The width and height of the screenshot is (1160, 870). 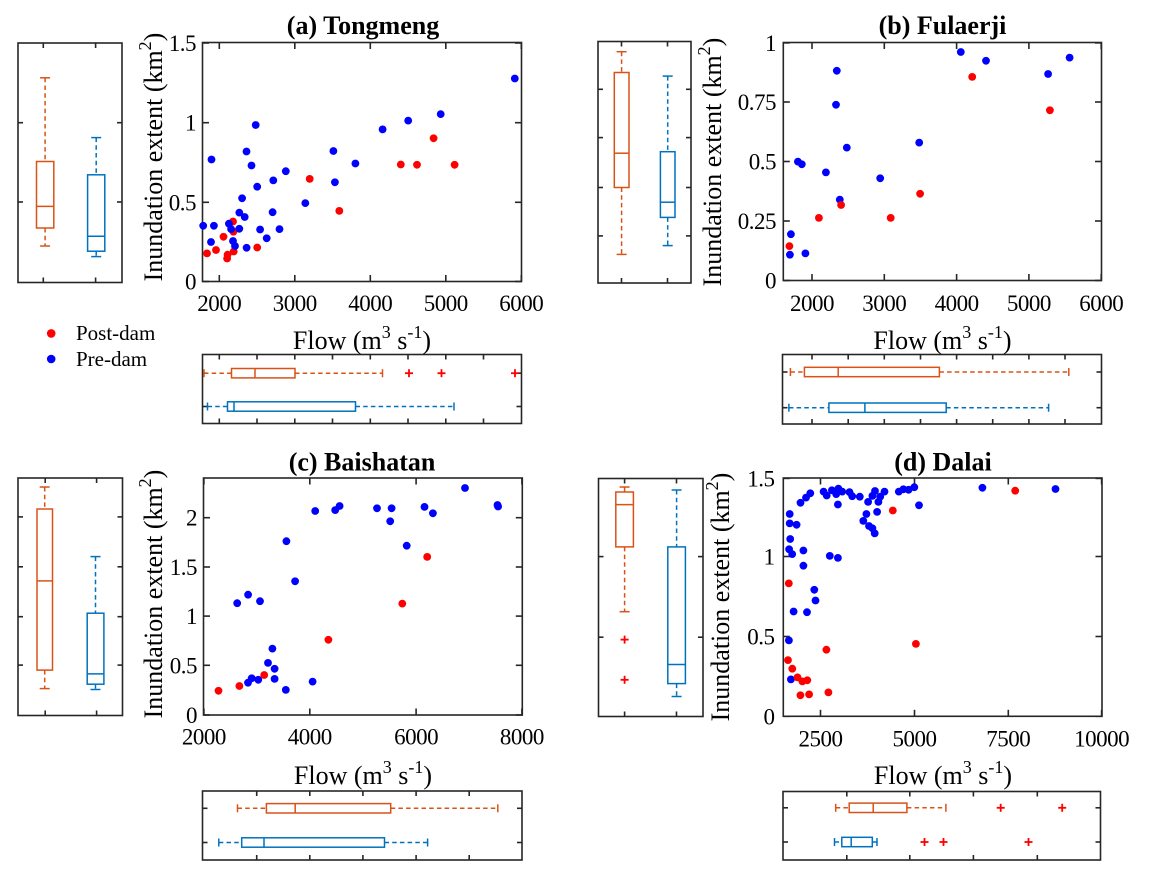 What do you see at coordinates (757, 102) in the screenshot?
I see `svg-text: 0.75` at bounding box center [757, 102].